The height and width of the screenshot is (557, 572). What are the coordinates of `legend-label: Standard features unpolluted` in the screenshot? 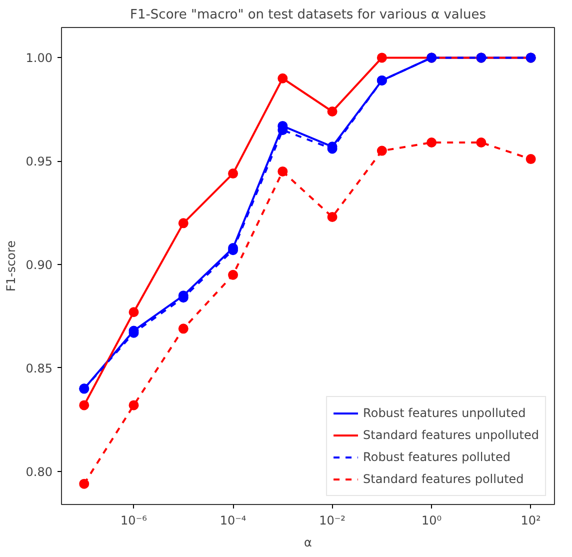 It's located at (451, 435).